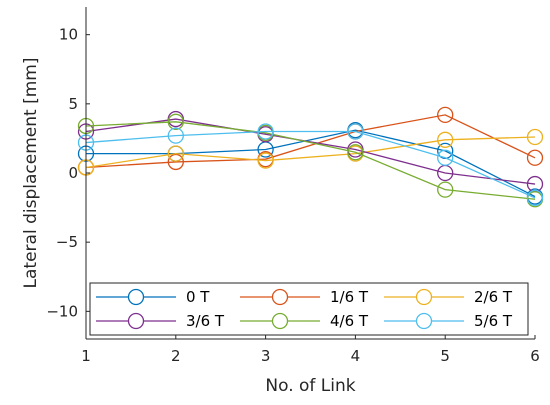 This screenshot has height=405, width=550. I want to click on legend-label-2: 2/6 T, so click(493, 297).